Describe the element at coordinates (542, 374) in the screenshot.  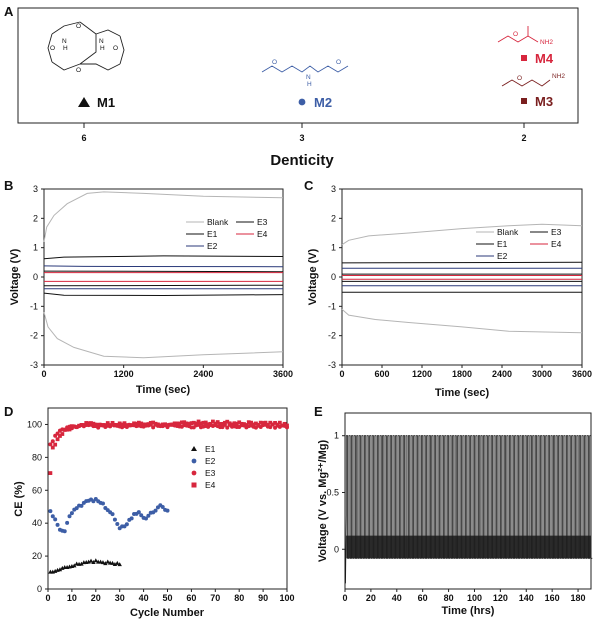
I see `panel-c-xtick-label: 3000` at that location.